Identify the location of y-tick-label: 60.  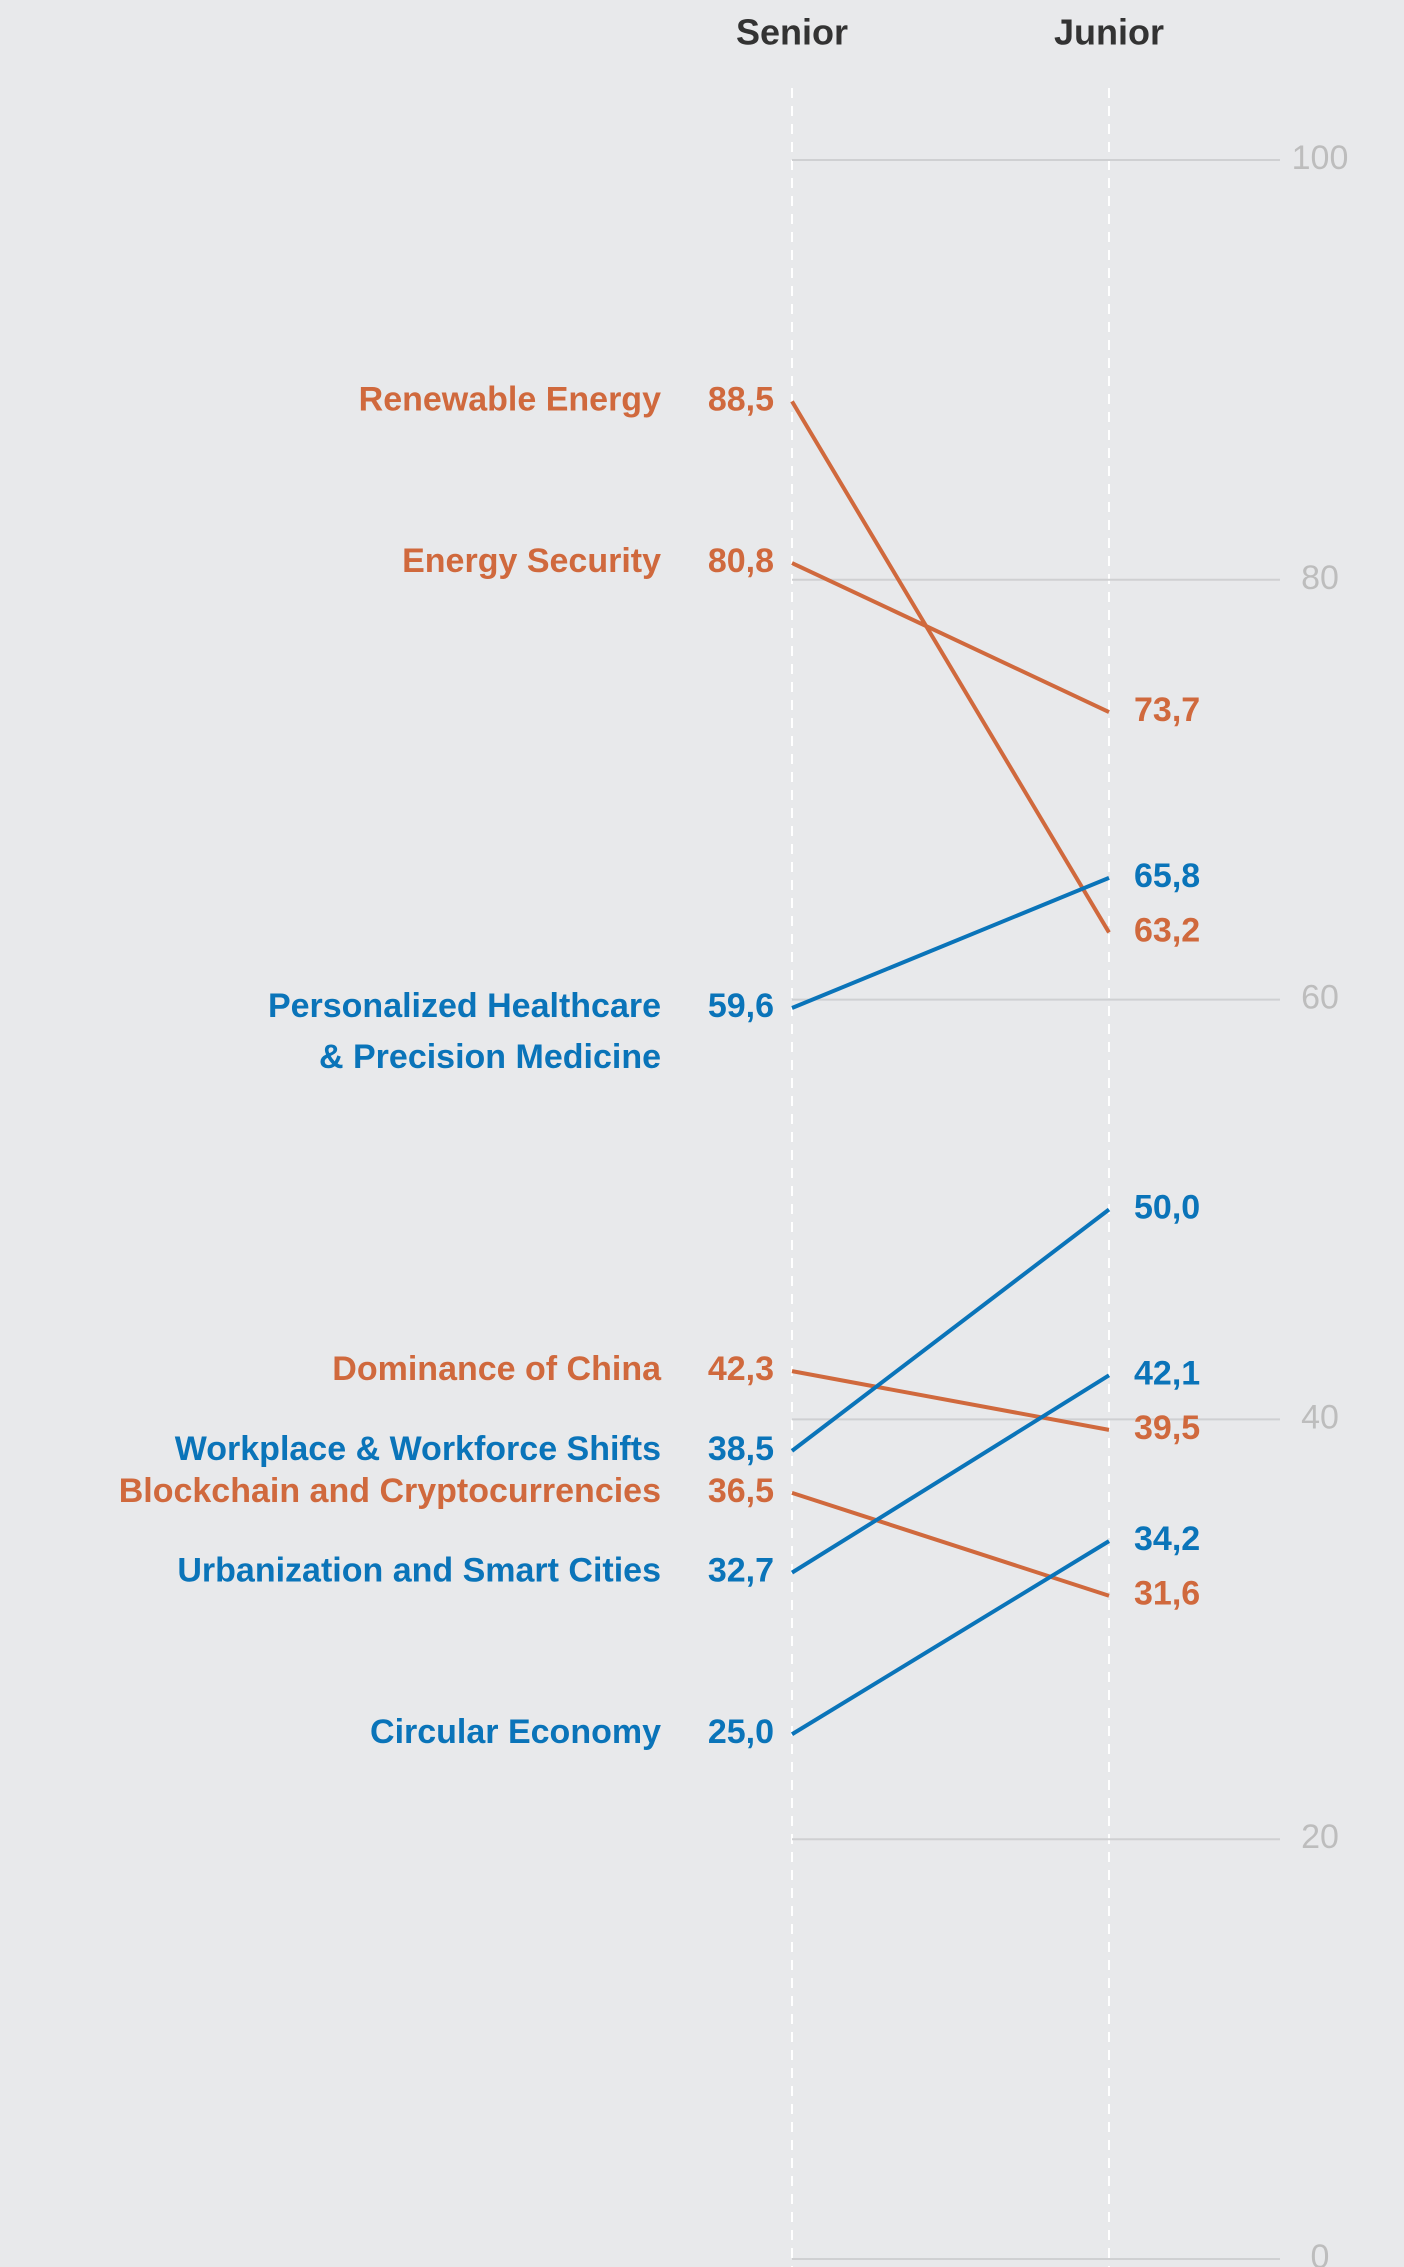
(1320, 998).